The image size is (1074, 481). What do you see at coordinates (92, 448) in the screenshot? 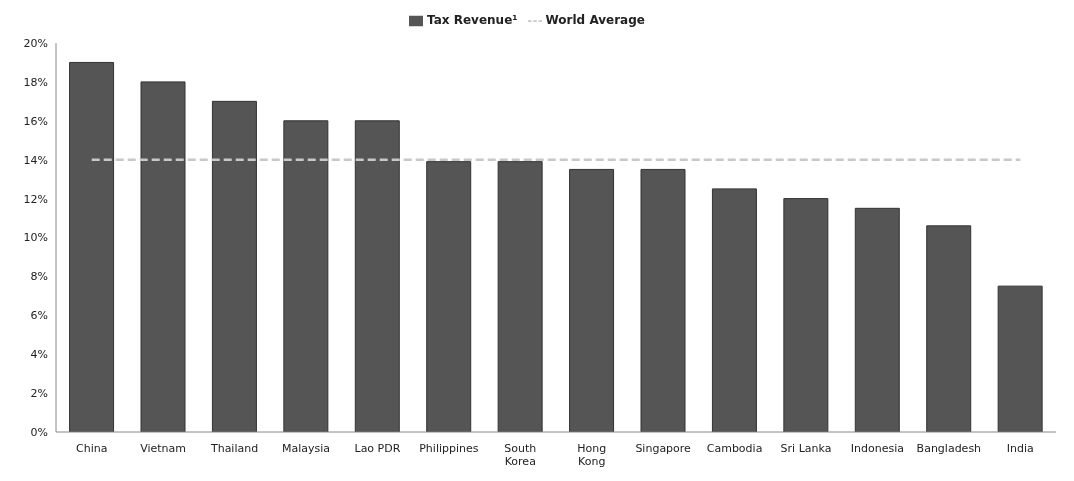
I see `x-tick-label: China` at bounding box center [92, 448].